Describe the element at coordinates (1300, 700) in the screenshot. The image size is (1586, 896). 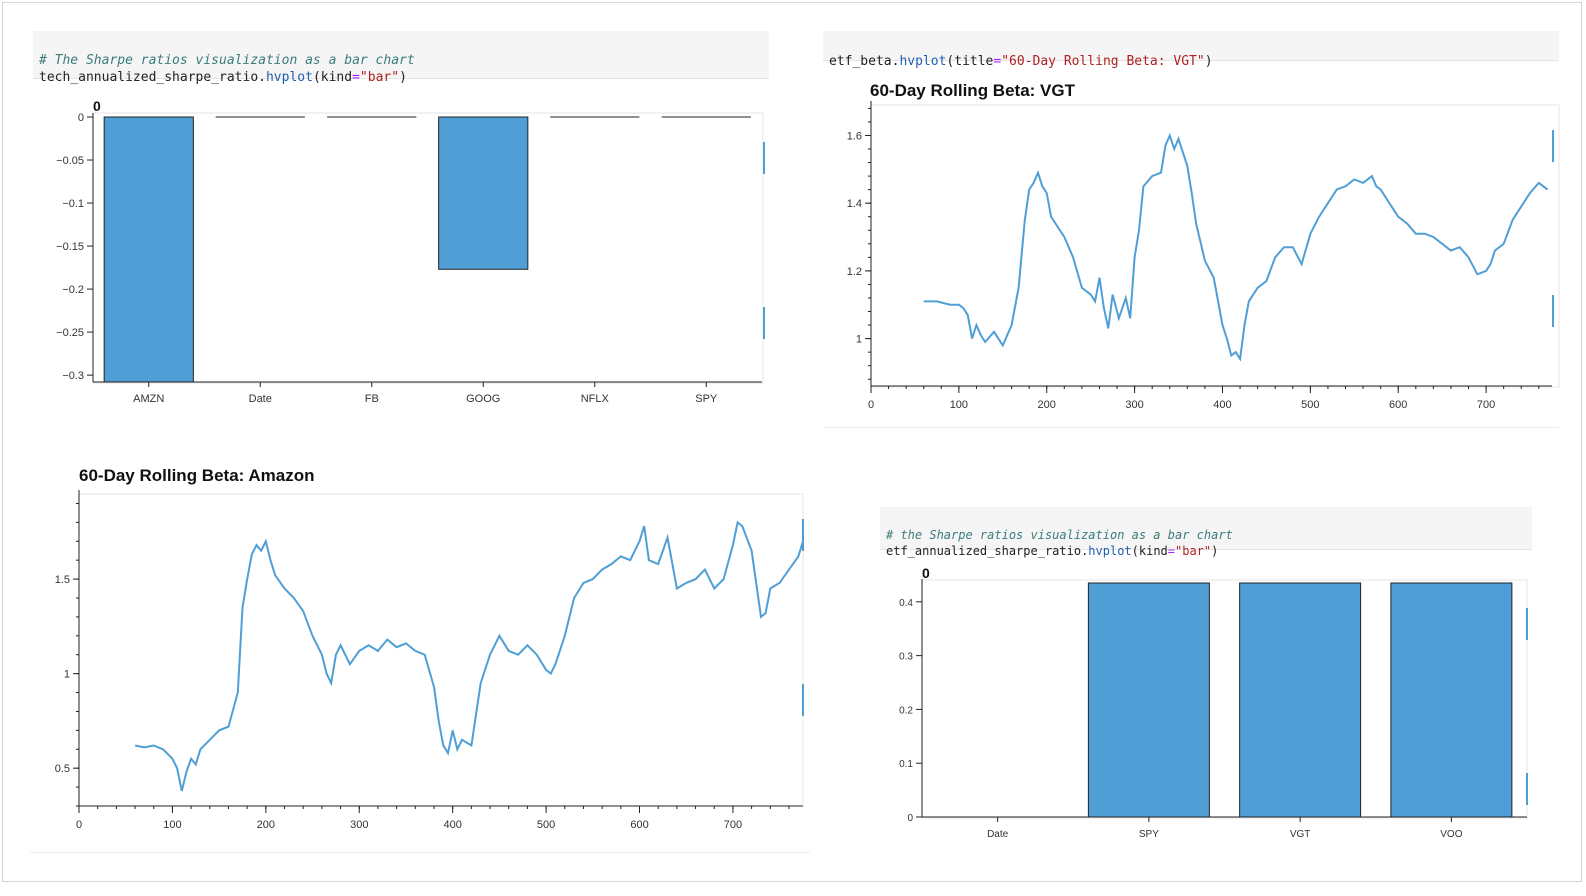
I see `bar-vgt` at that location.